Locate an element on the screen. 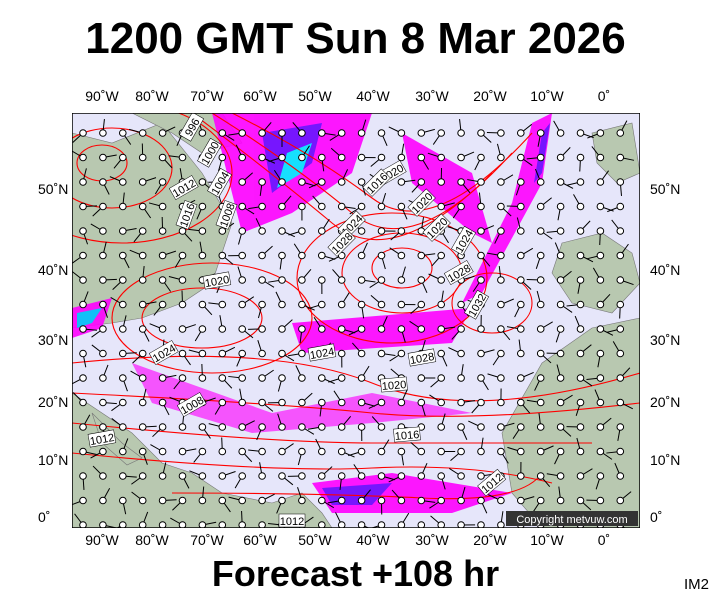 Image resolution: width=711 pixels, height=600 pixels. longitude-label: 40˚W is located at coordinates (373, 96).